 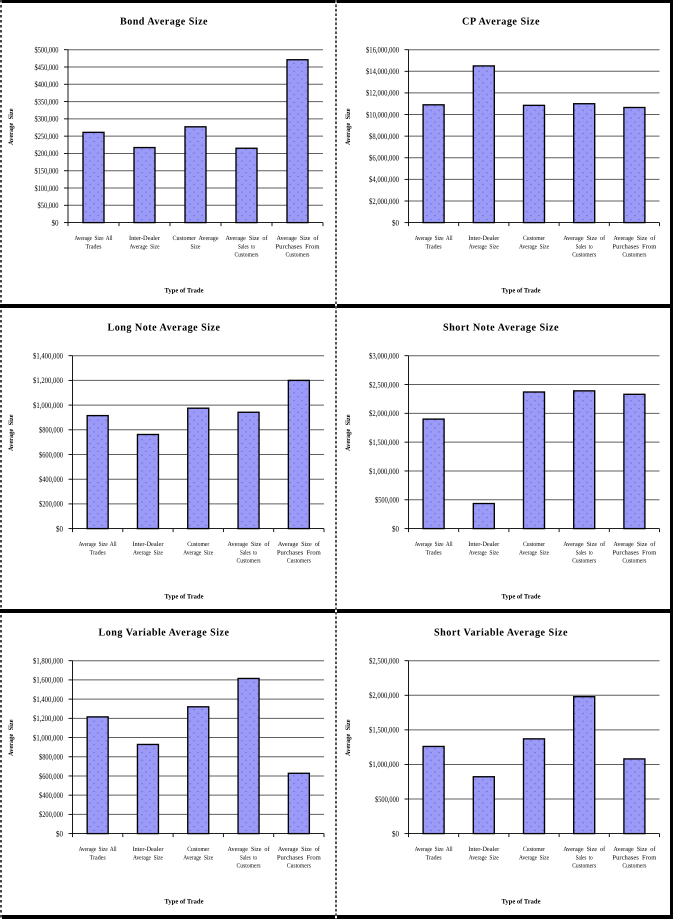 What do you see at coordinates (384, 356) in the screenshot?
I see `svg-text: $3,000,000` at bounding box center [384, 356].